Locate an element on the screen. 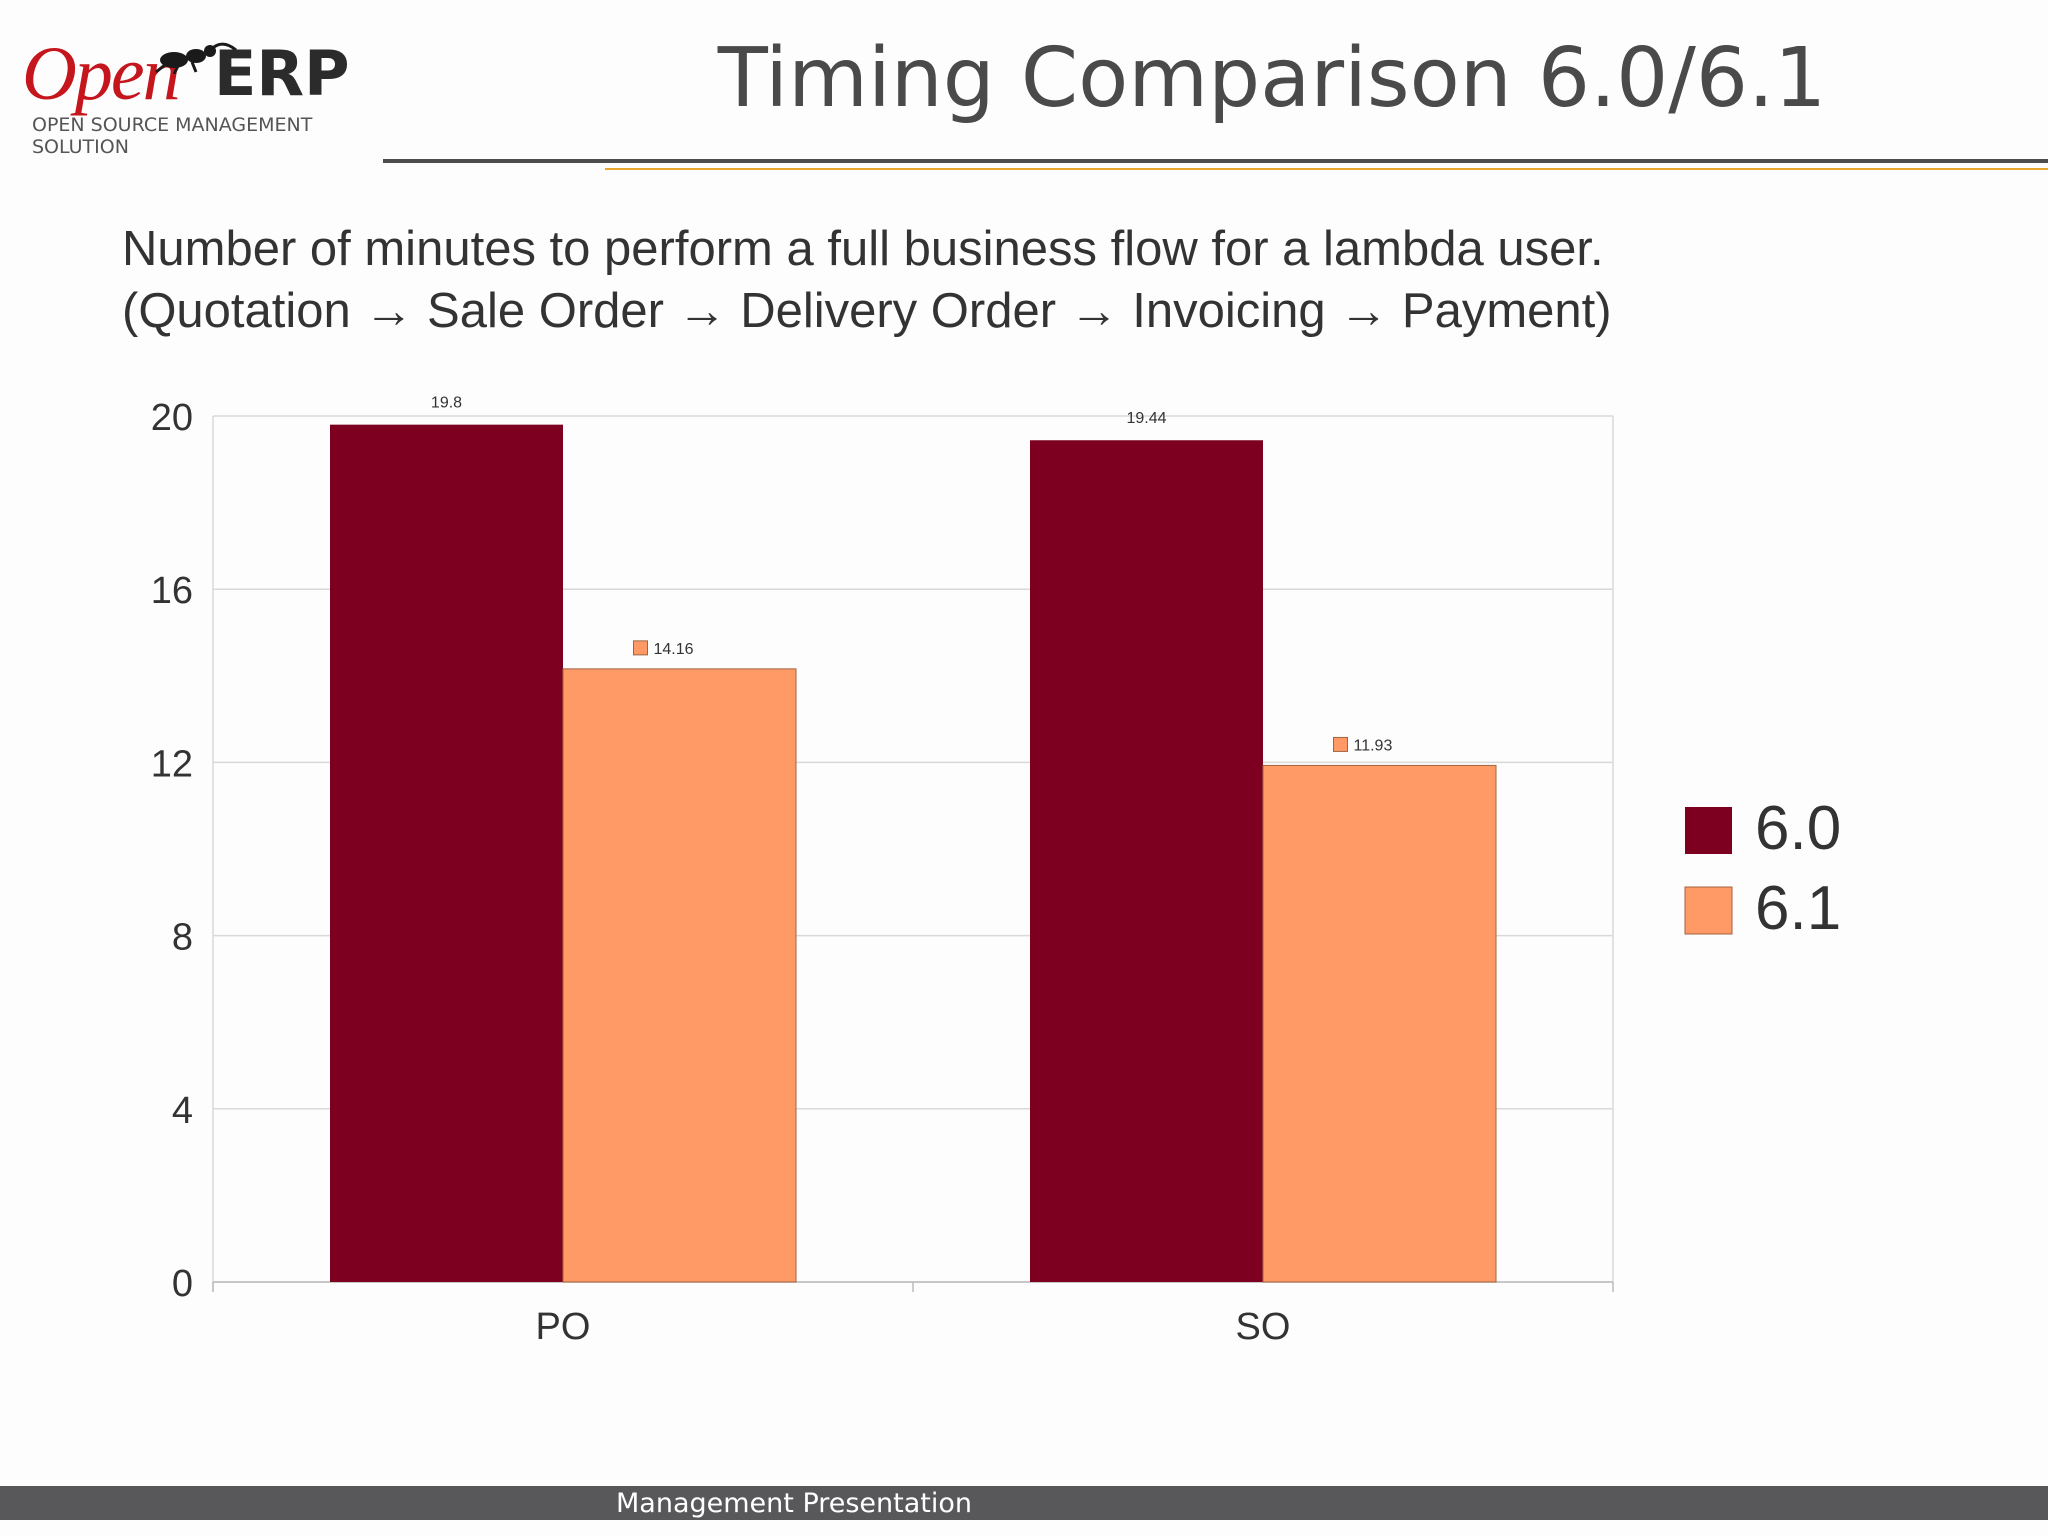 The image size is (2048, 1536). data-label: 11.93 is located at coordinates (1373, 745).